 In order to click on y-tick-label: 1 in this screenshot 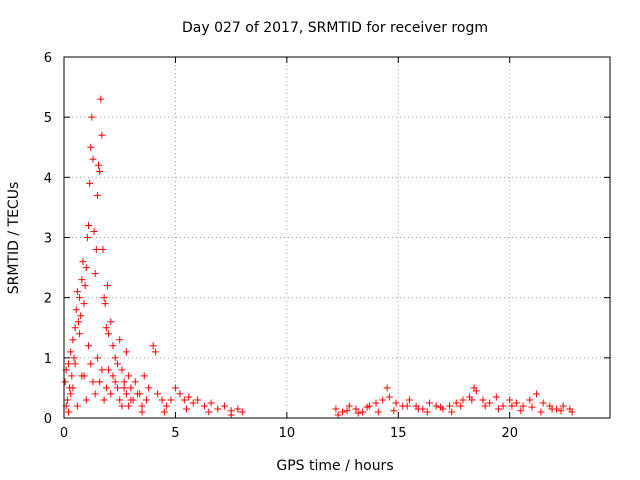, I will do `click(48, 359)`.